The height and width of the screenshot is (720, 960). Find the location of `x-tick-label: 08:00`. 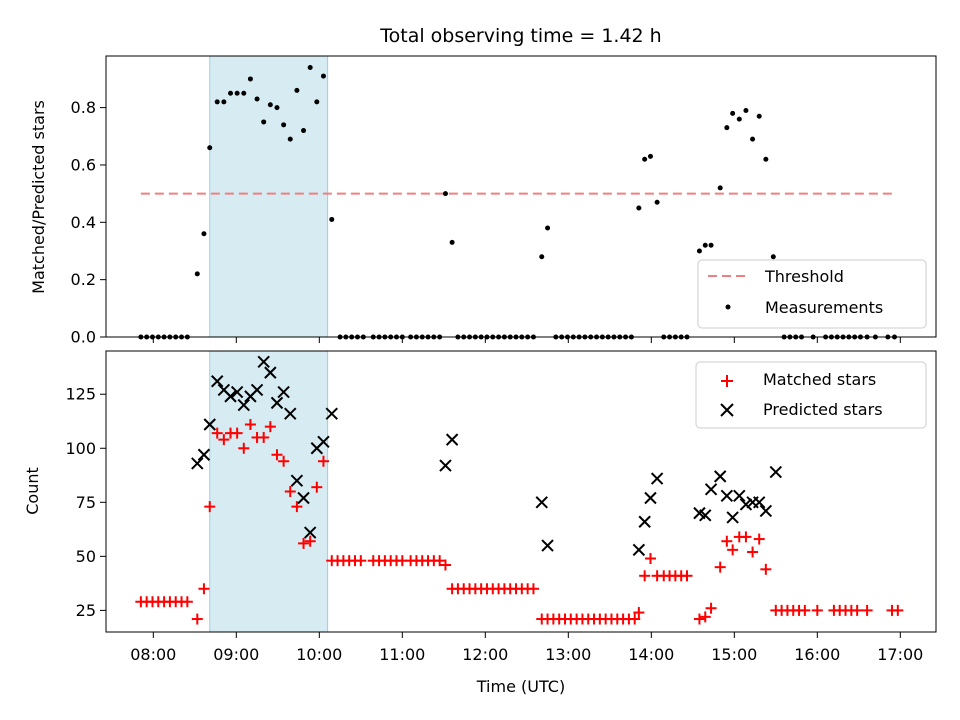

x-tick-label: 08:00 is located at coordinates (153, 654).